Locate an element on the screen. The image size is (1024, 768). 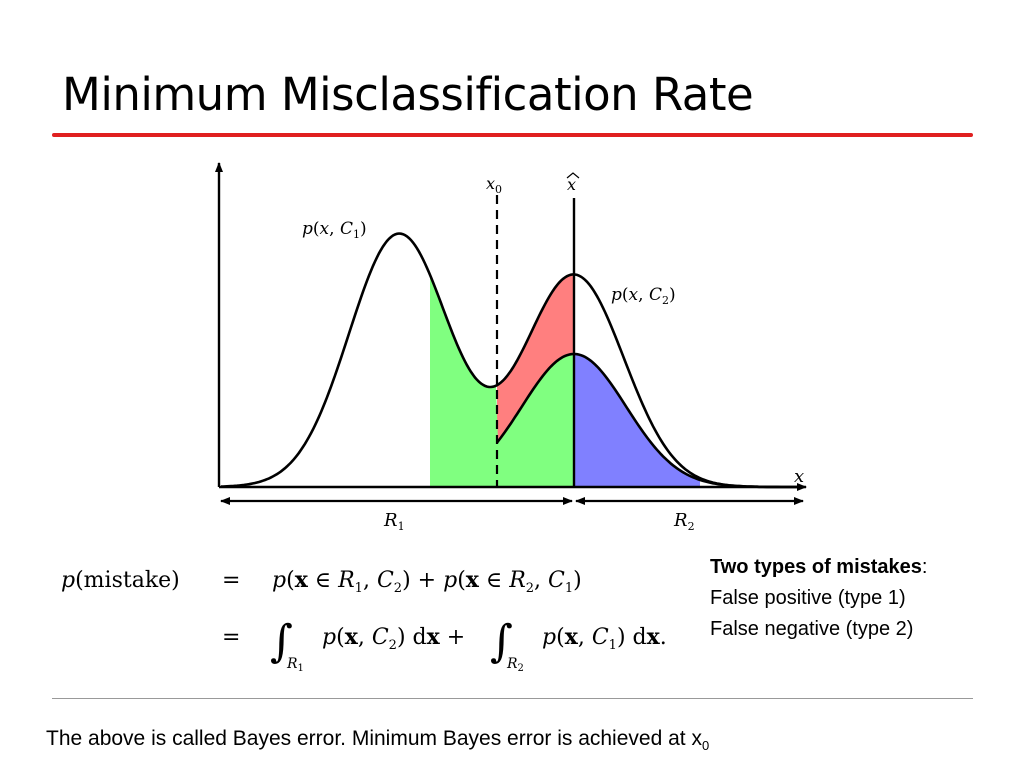
mistake-types-heading: Two types of mistakes is located at coordinates (816, 567).